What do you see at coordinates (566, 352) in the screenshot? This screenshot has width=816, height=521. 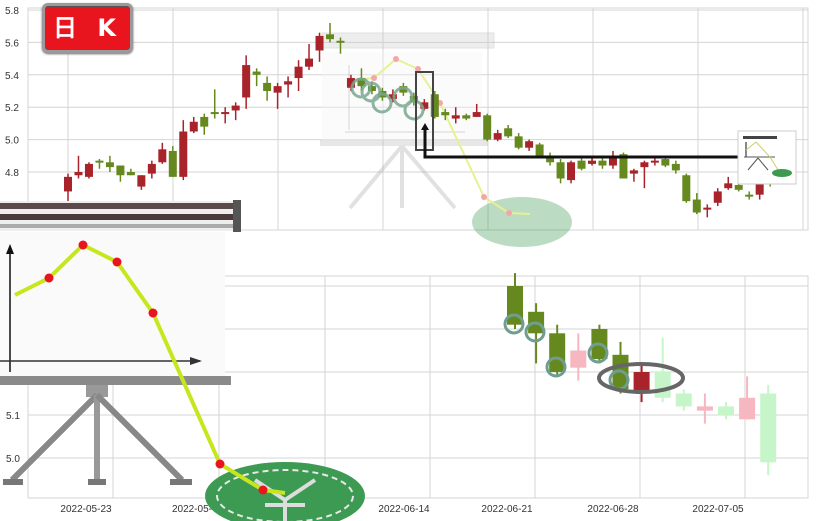 I see `highlight-rings-bottom` at bounding box center [566, 352].